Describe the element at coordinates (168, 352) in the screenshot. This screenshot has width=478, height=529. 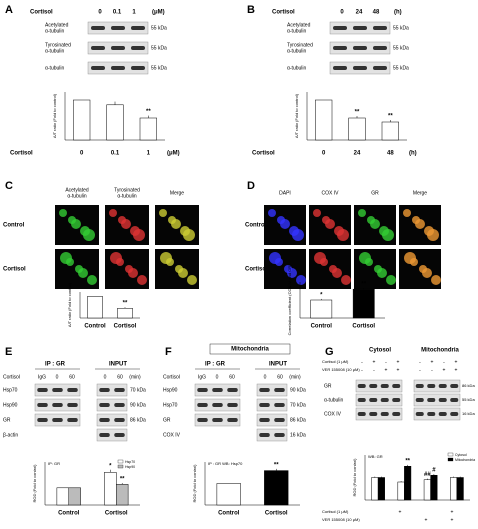
I see `label: F` at that location.